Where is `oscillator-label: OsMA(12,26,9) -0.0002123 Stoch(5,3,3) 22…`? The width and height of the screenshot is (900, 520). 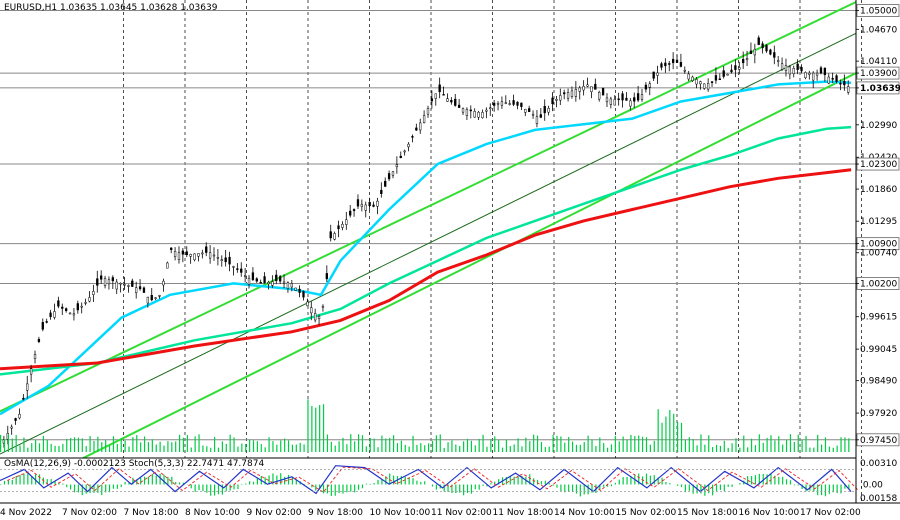 oscillator-label: OsMA(12,26,9) -0.0002123 Stoch(5,3,3) 22… is located at coordinates (134, 464).